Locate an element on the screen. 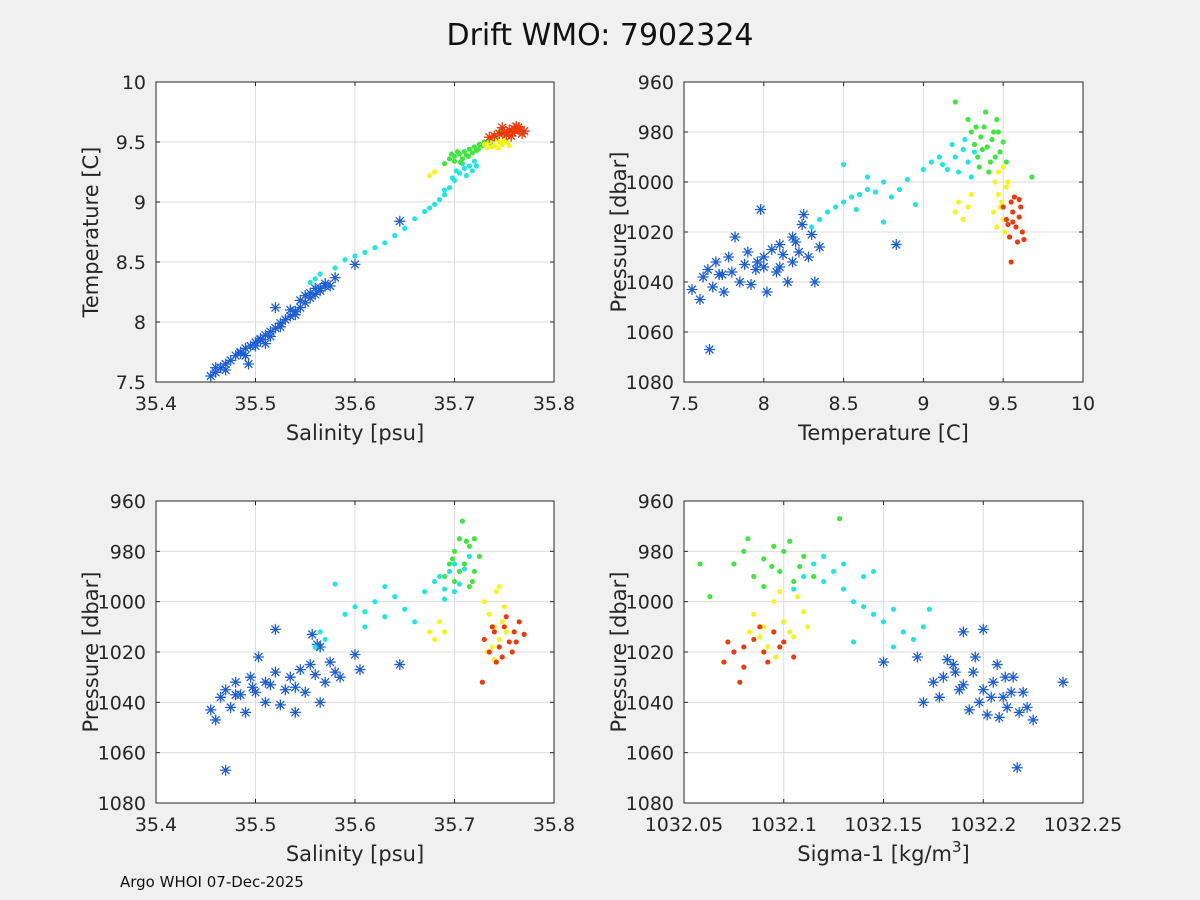 This screenshot has width=1200, height=900. x-axis-label: Temperature [C] is located at coordinates (883, 433).